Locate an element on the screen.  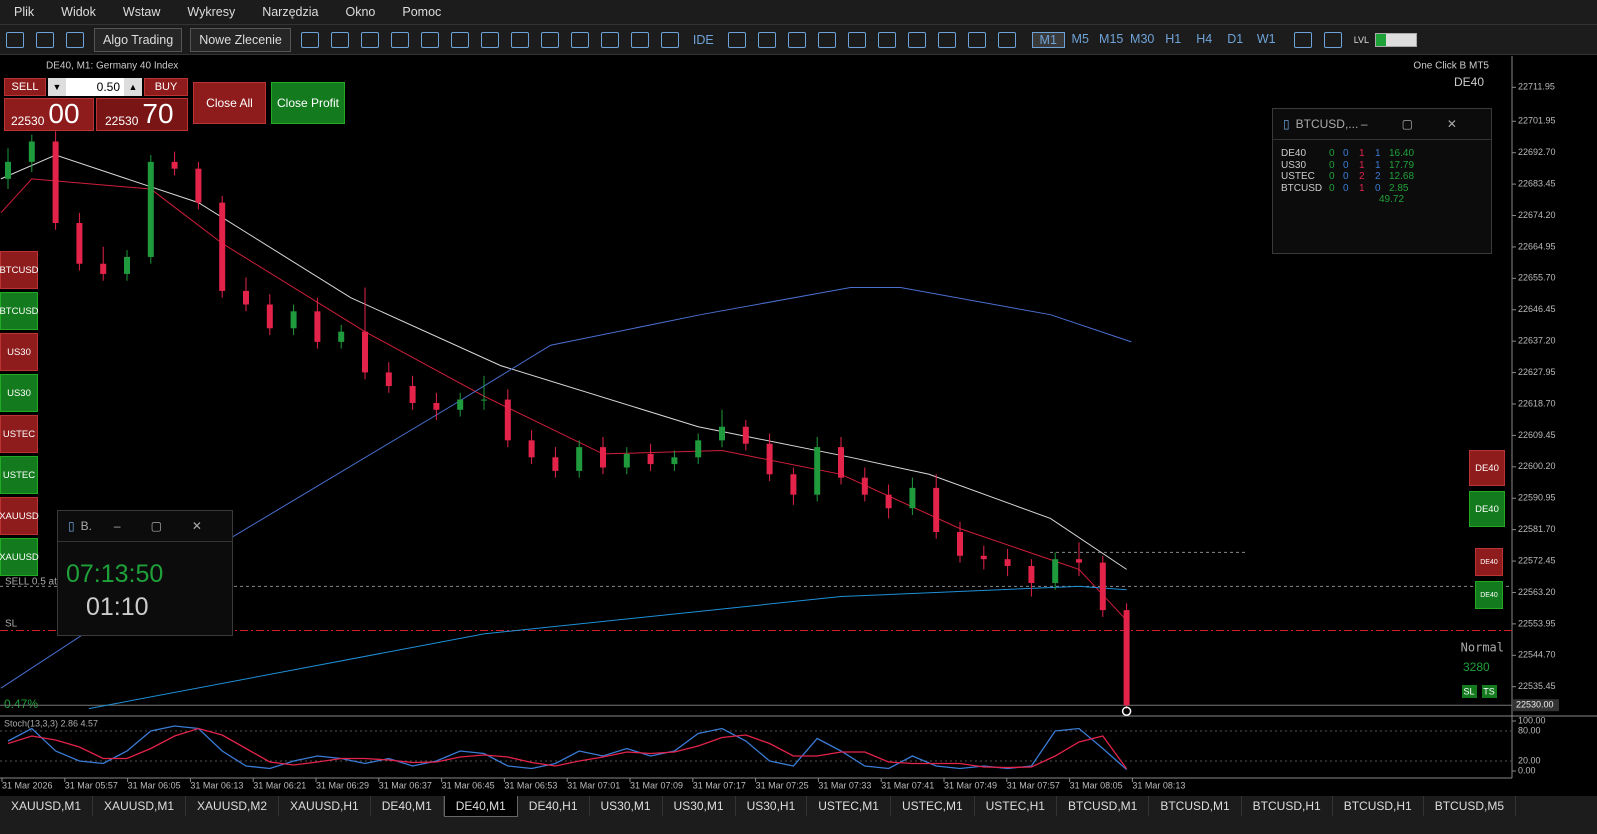
timeframe-button: H4 is located at coordinates (1204, 38).